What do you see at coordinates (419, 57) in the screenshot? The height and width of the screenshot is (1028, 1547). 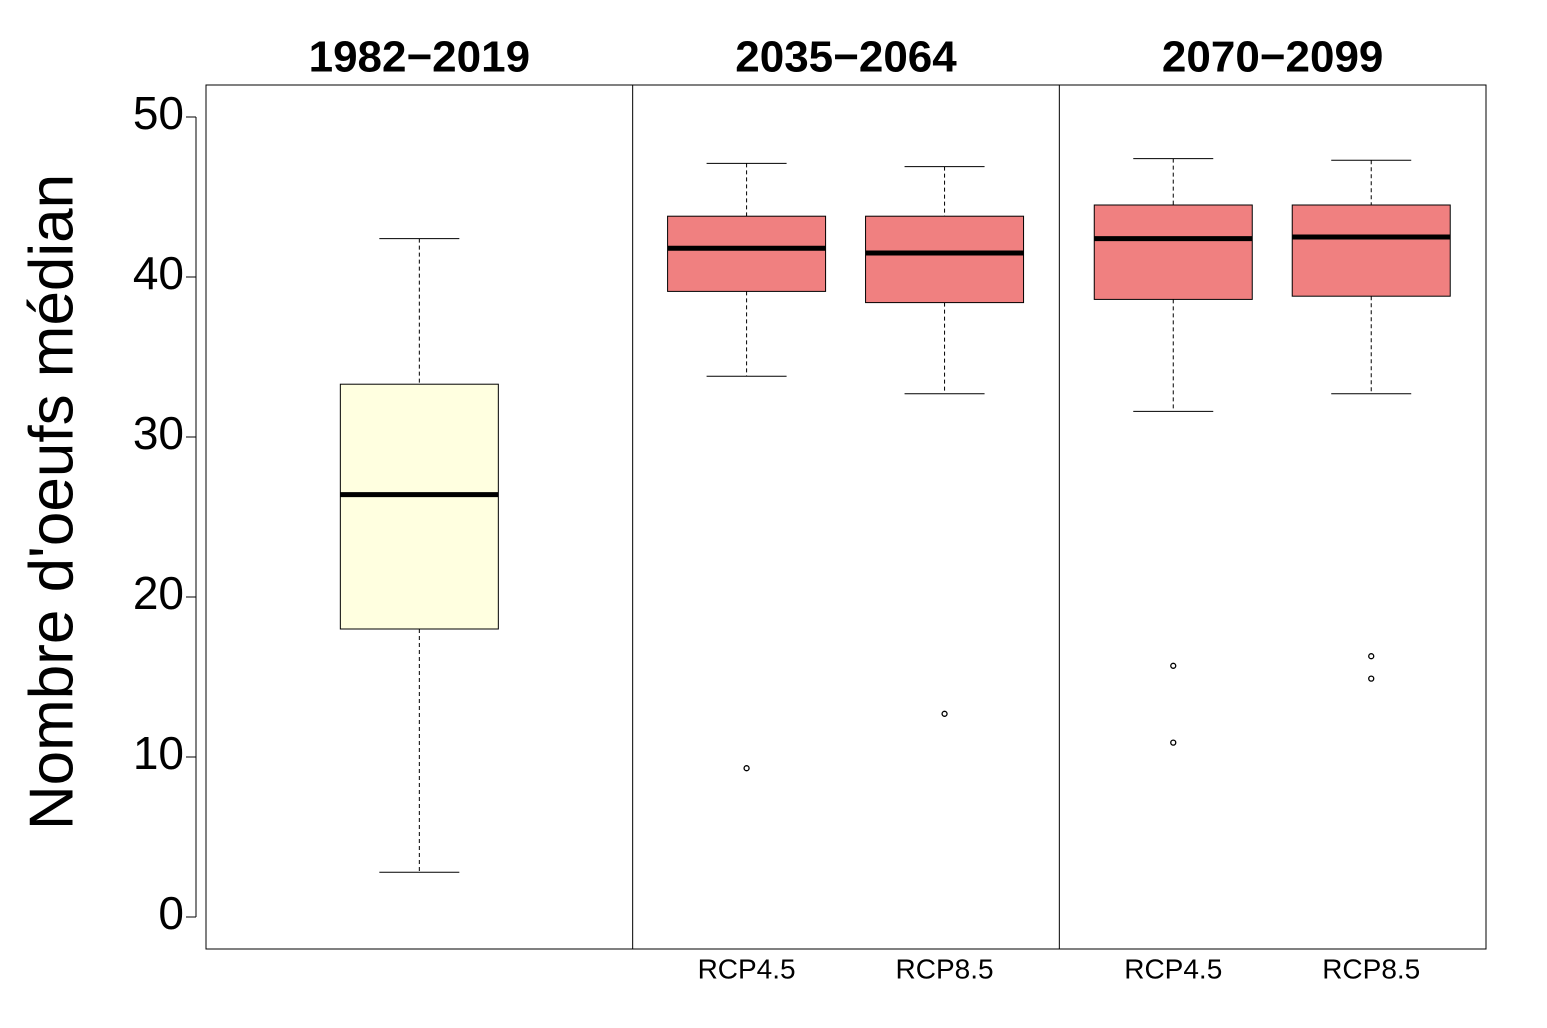 I see `panel-title: 1982−2019` at bounding box center [419, 57].